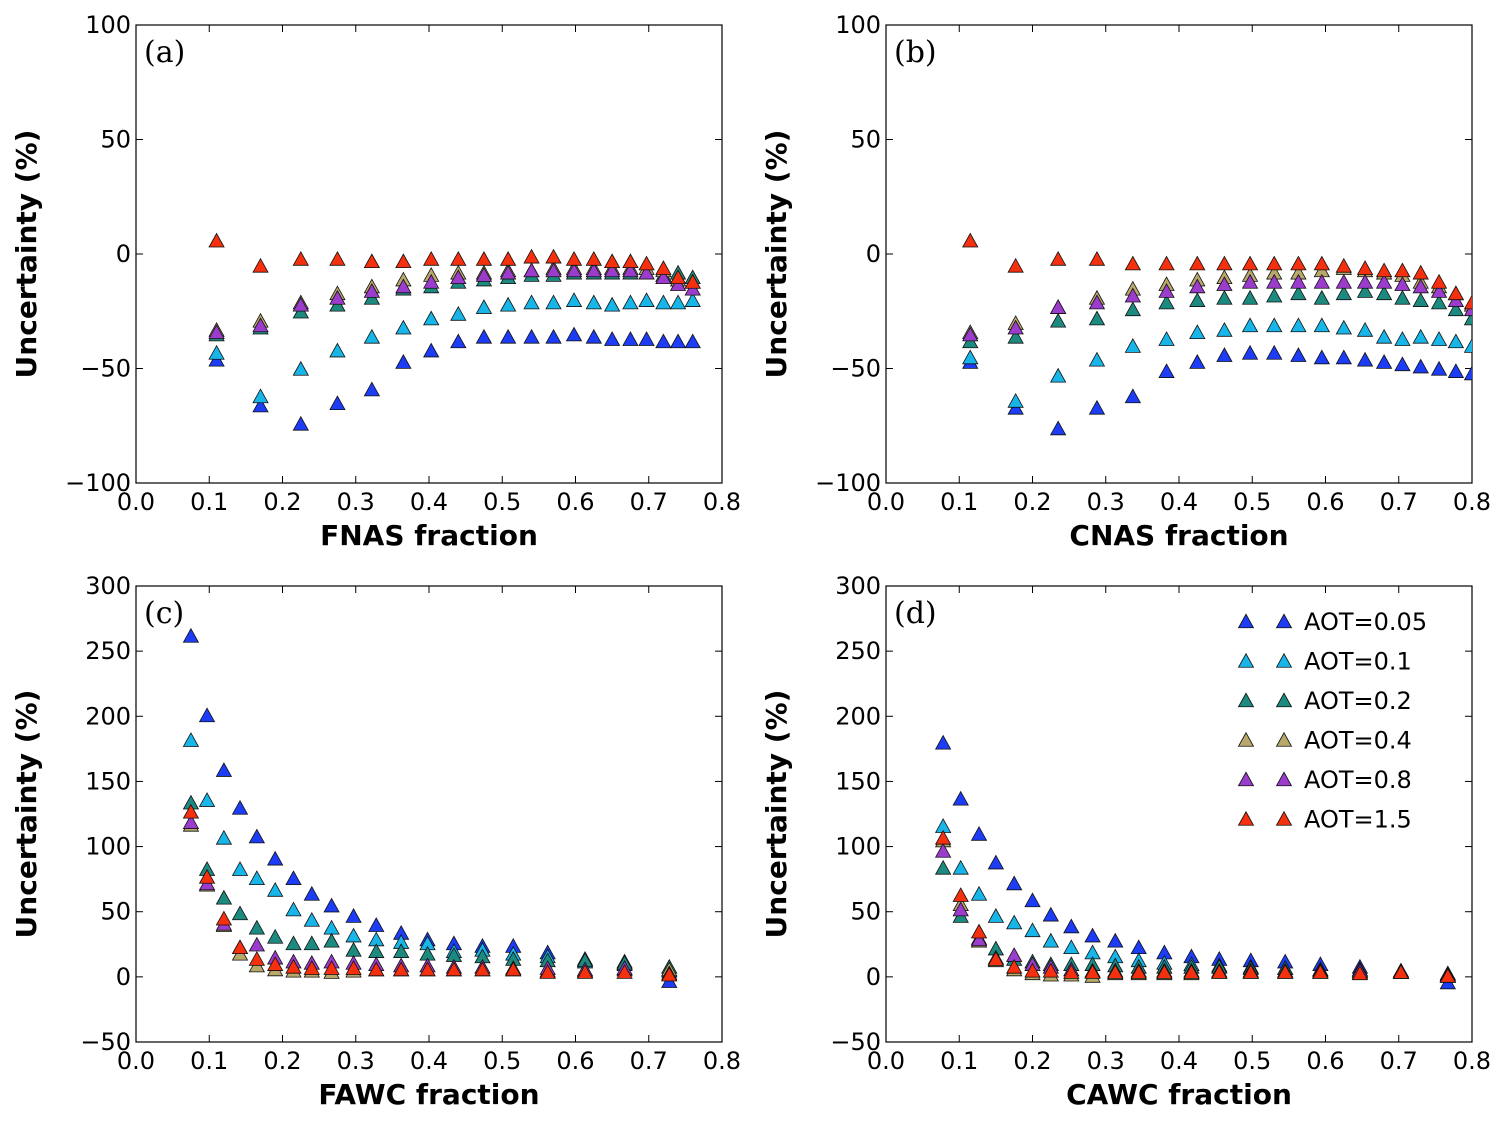 This screenshot has height=1121, width=1509. I want to click on x-tick-label: 0.6, so click(1325, 1061).